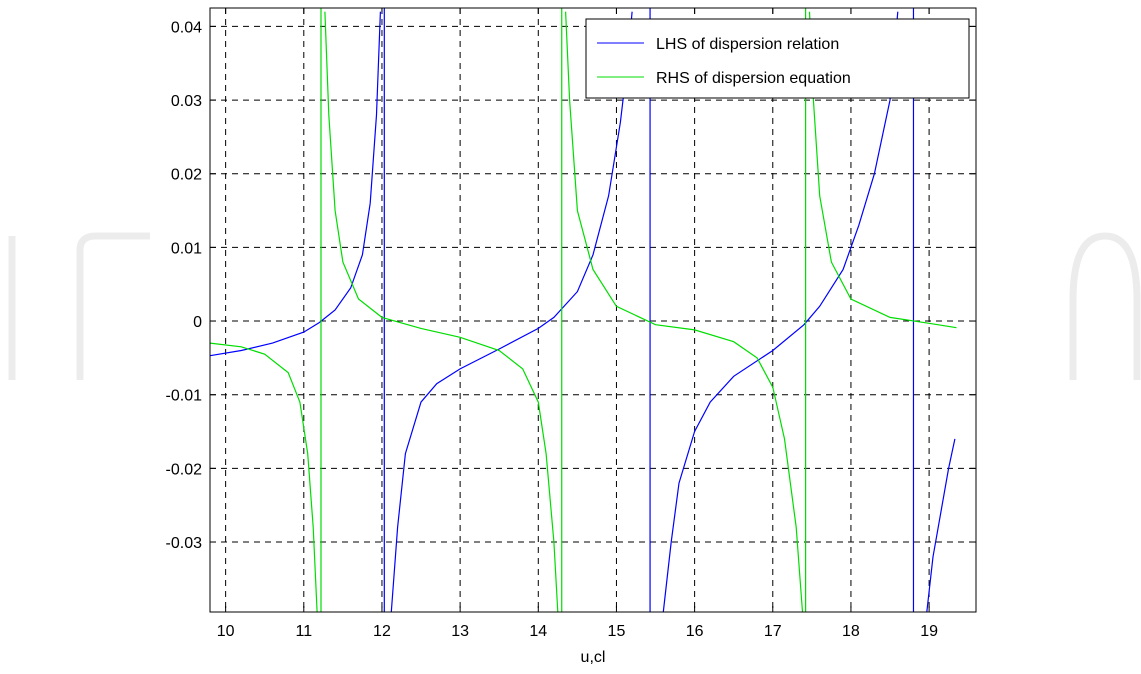  Describe the element at coordinates (538, 631) in the screenshot. I see `x-tick-label: 14` at that location.